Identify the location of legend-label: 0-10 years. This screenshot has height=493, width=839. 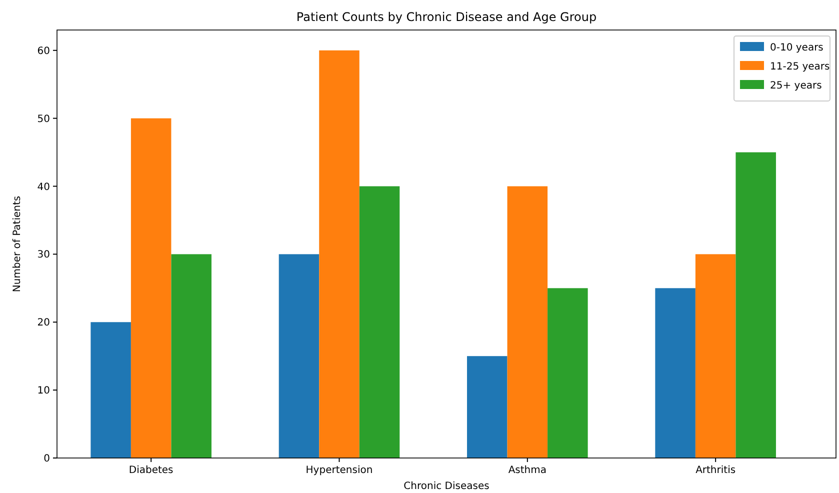
(797, 48).